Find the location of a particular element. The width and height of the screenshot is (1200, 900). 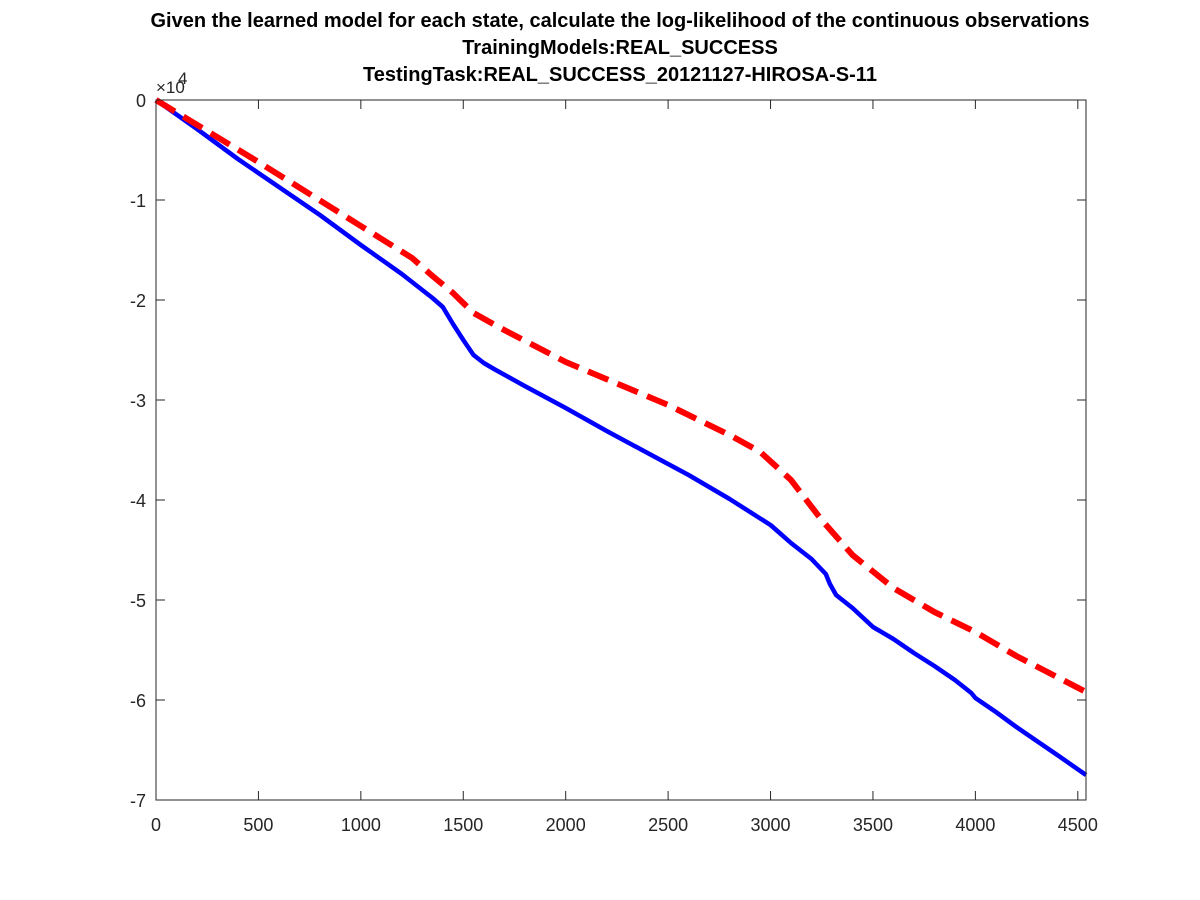

x-tick-label: 4000 is located at coordinates (975, 825).